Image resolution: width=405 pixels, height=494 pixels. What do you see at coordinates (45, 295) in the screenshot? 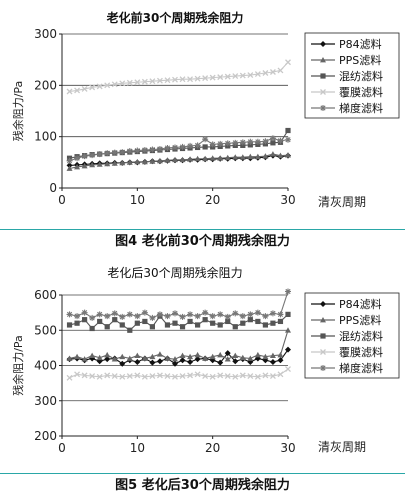
I see `figure-5-y-tick-label: 600` at bounding box center [45, 295].